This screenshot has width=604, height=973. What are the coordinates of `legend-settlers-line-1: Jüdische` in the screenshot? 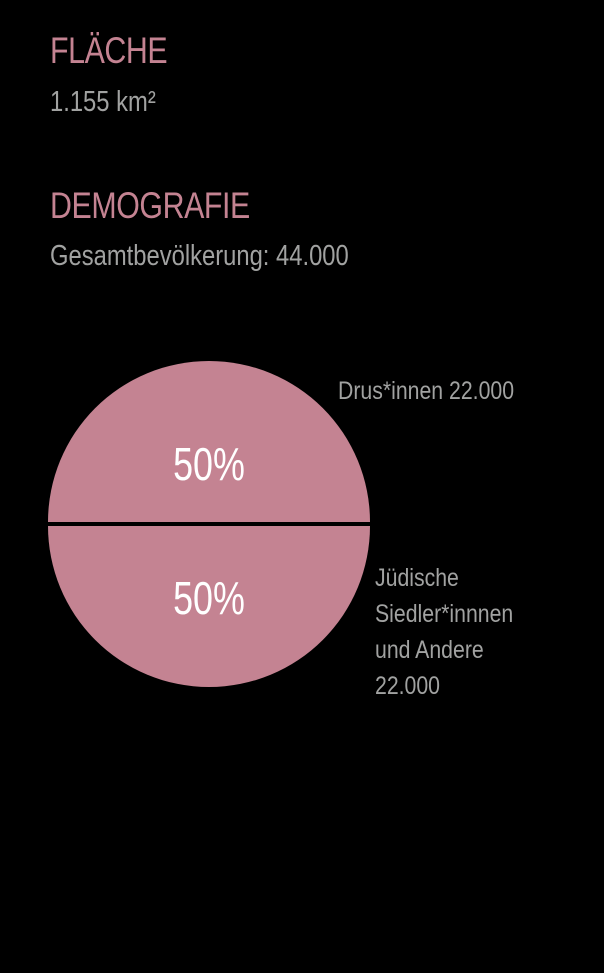 It's located at (417, 578).